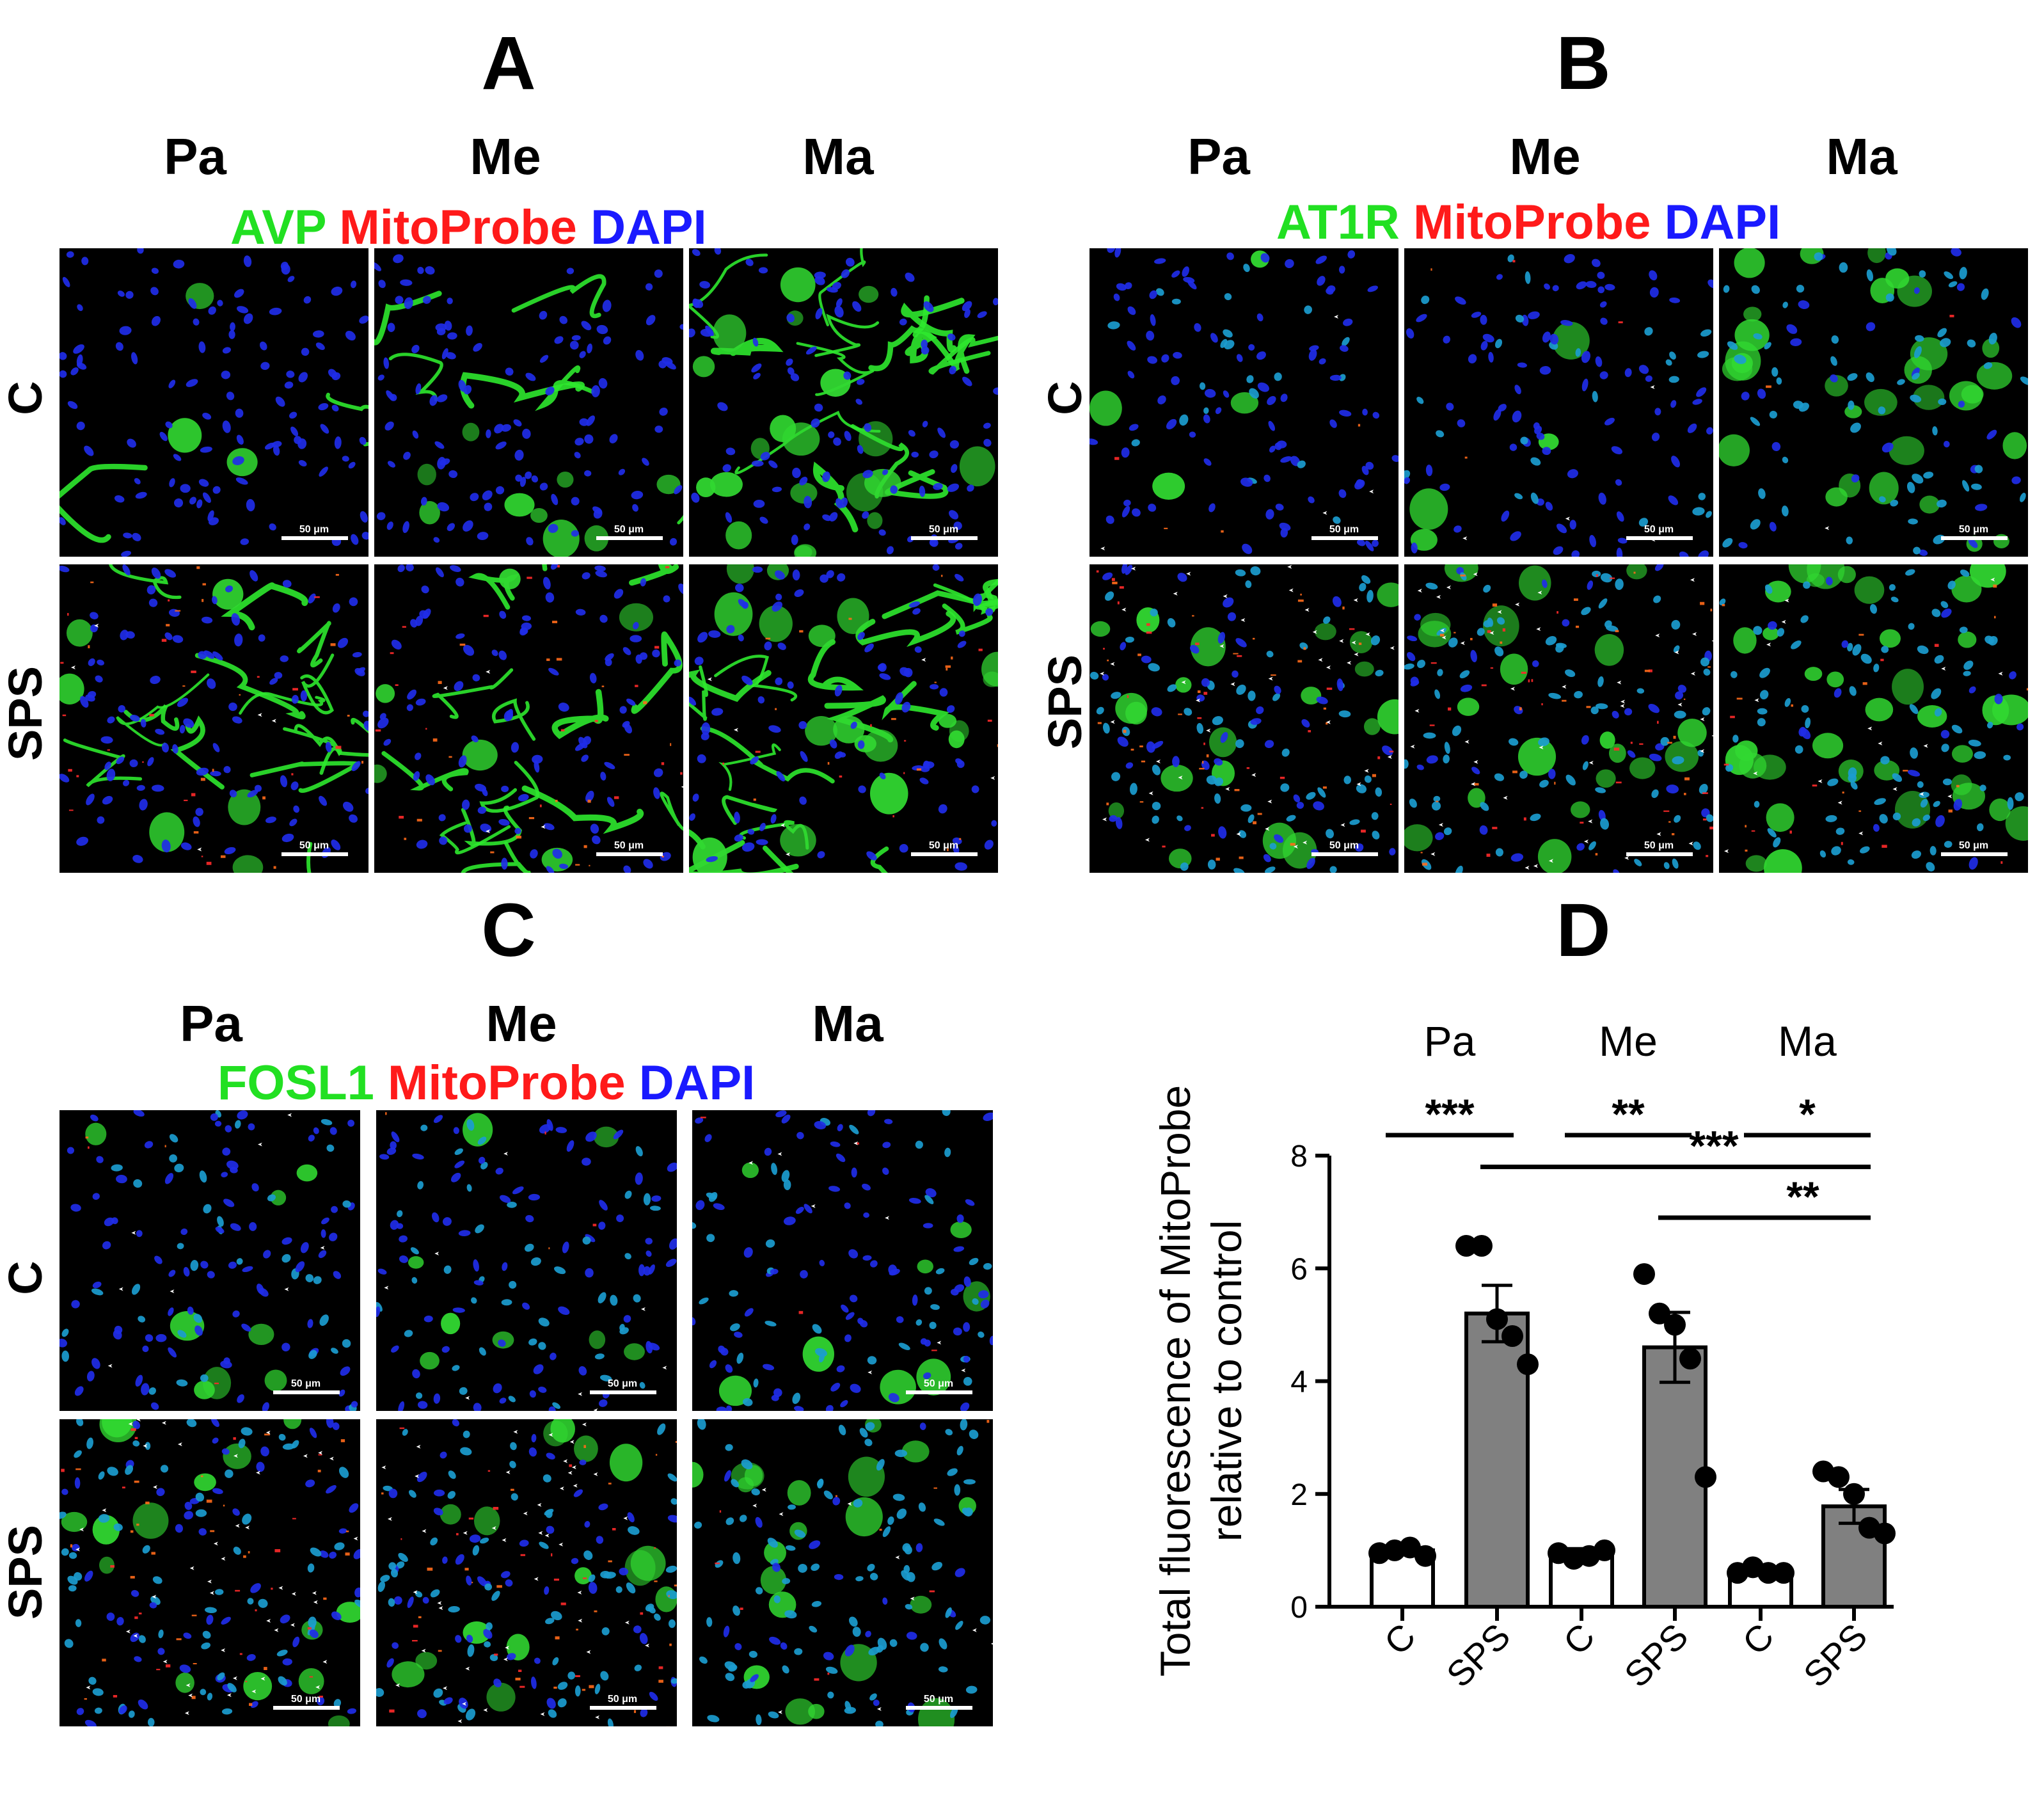 Image resolution: width=2044 pixels, height=1807 pixels. What do you see at coordinates (1807, 1114) in the screenshot?
I see `significance-label: *` at bounding box center [1807, 1114].